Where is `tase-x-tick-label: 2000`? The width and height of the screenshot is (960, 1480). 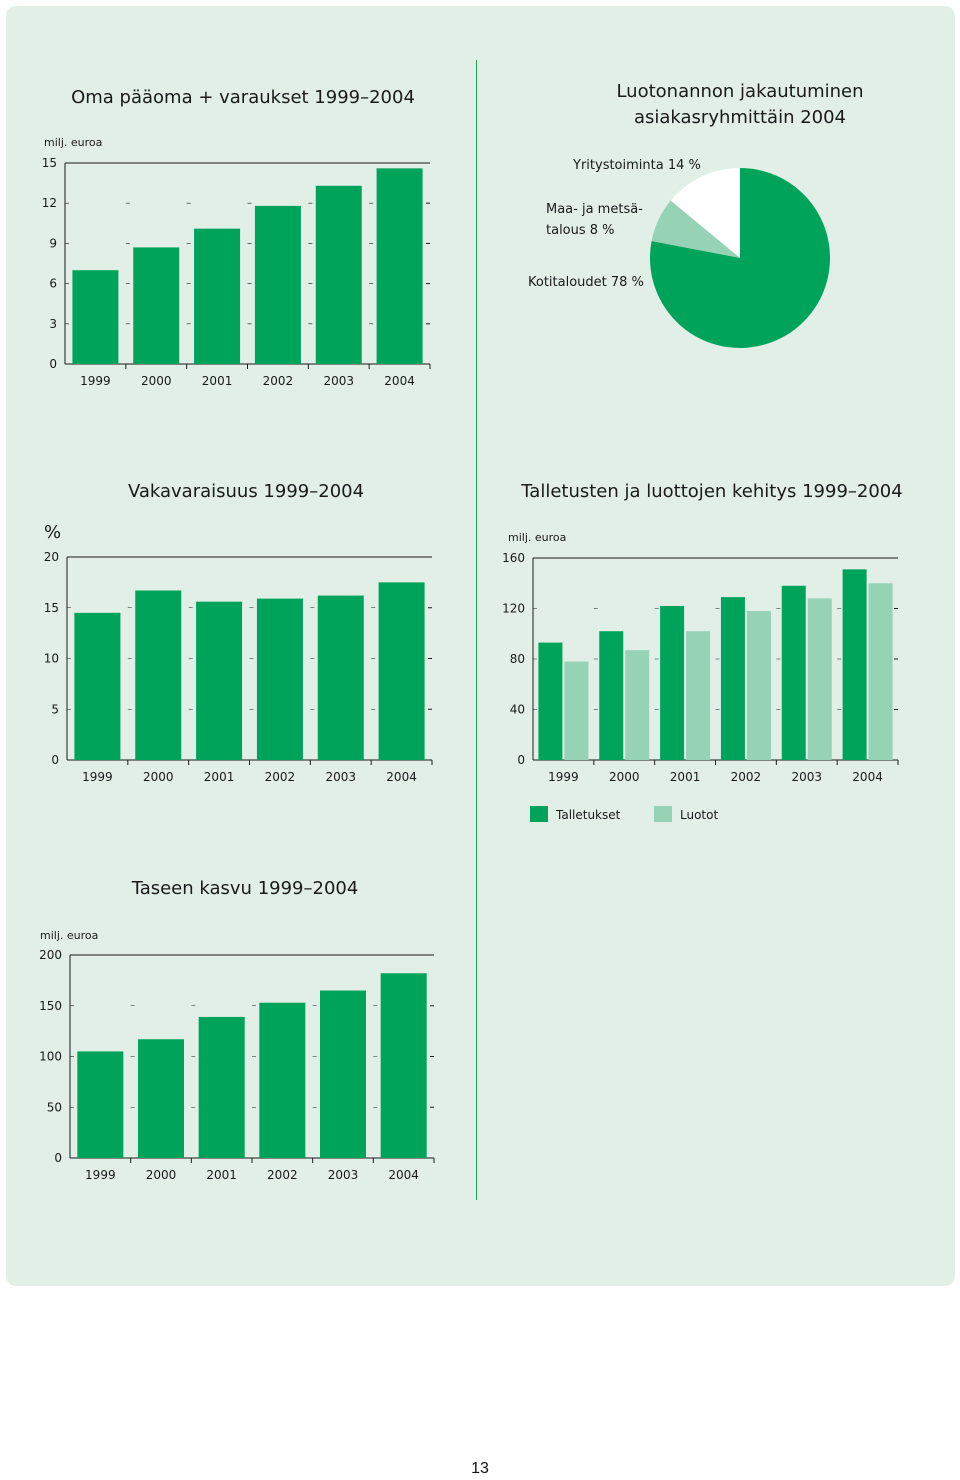
tase-x-tick-label: 2000 is located at coordinates (161, 1175).